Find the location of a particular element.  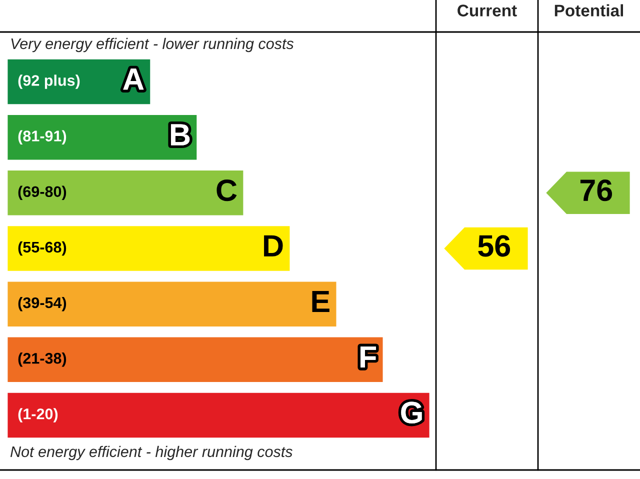

text: Potential is located at coordinates (589, 10).